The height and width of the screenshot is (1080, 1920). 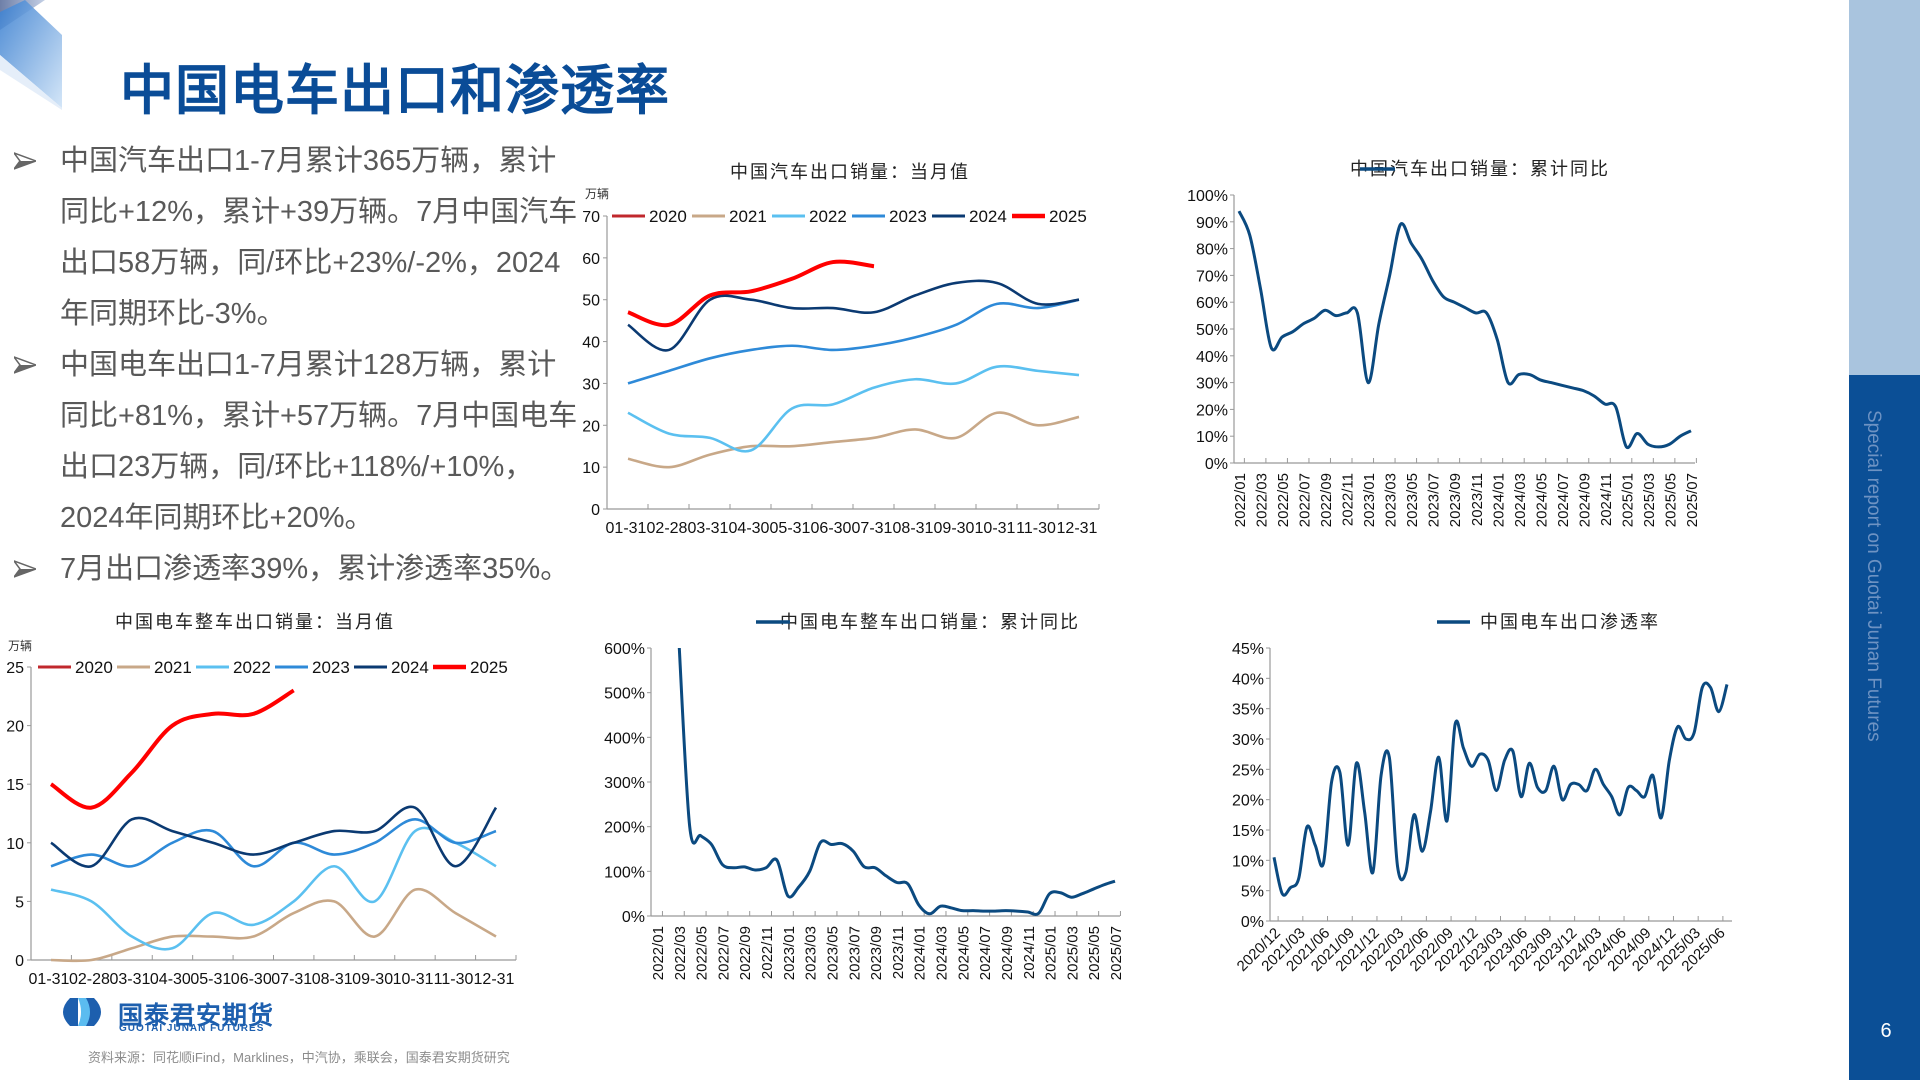 I want to click on y-tick-label: 10%, so click(x=1248, y=861).